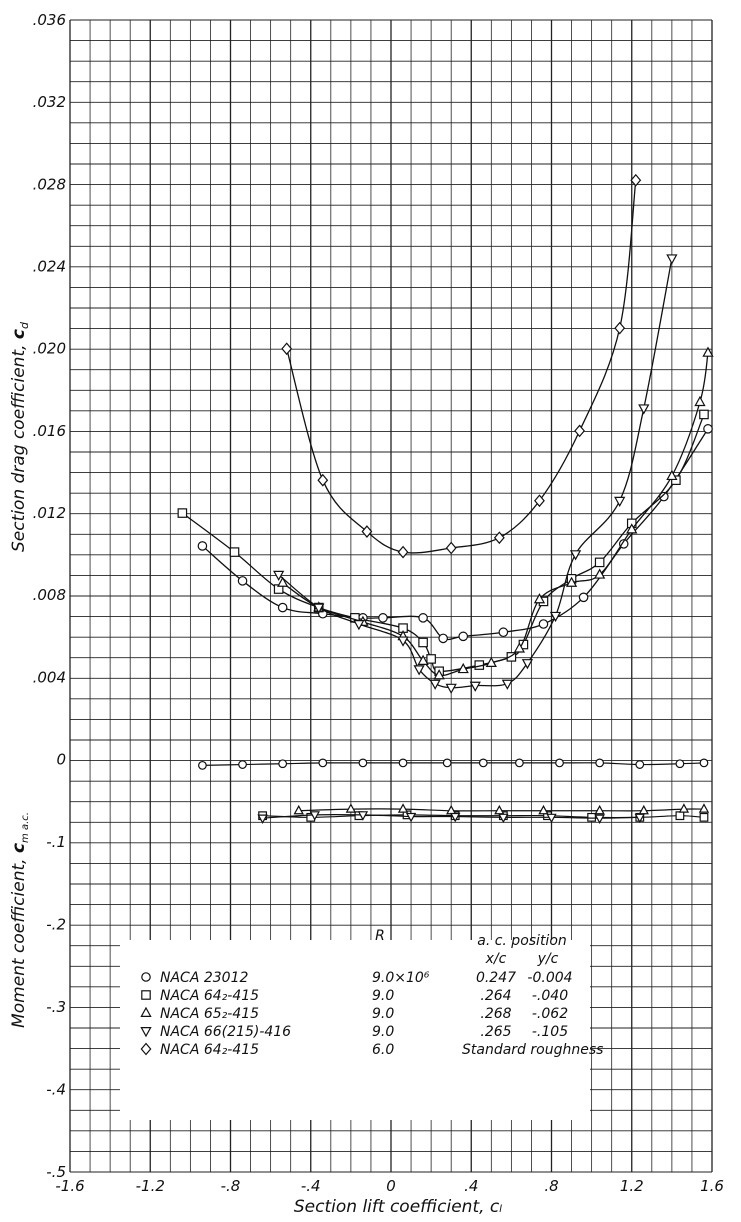 This screenshot has height=1222, width=741. I want to click on legend-r-value: 6.0, so click(383, 1050).